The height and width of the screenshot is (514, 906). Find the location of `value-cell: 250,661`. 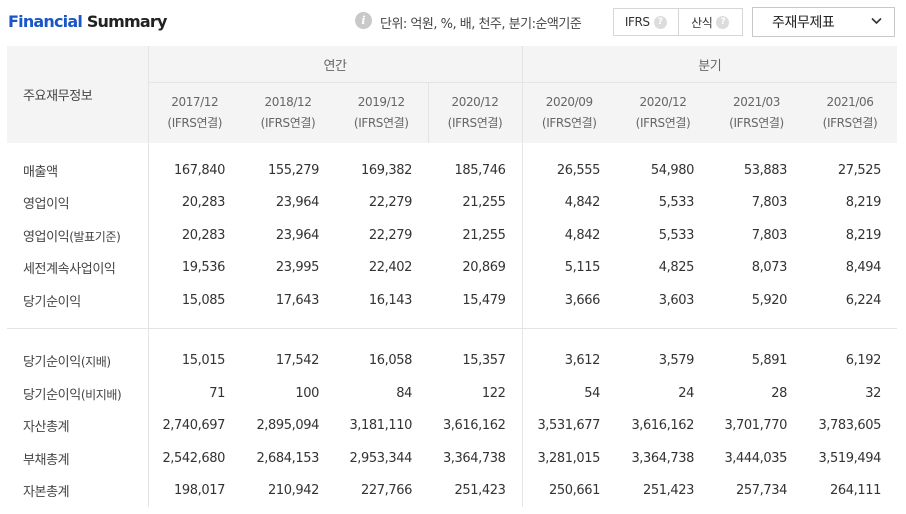

value-cell: 250,661 is located at coordinates (574, 491).